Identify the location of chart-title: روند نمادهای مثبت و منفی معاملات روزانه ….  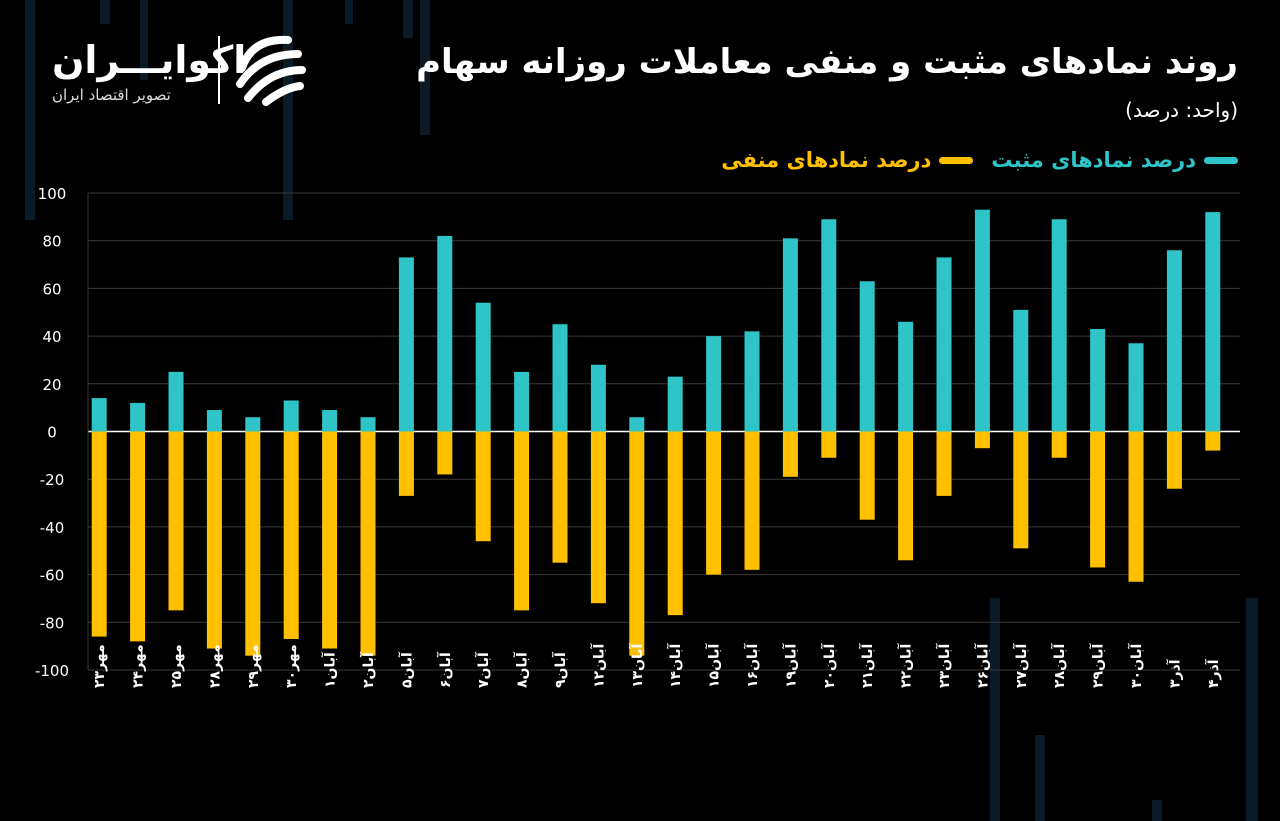
(827, 62).